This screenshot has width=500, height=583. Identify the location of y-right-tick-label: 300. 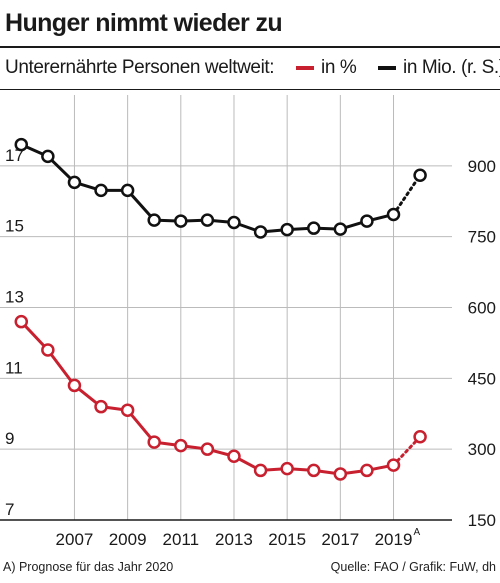
(482, 449).